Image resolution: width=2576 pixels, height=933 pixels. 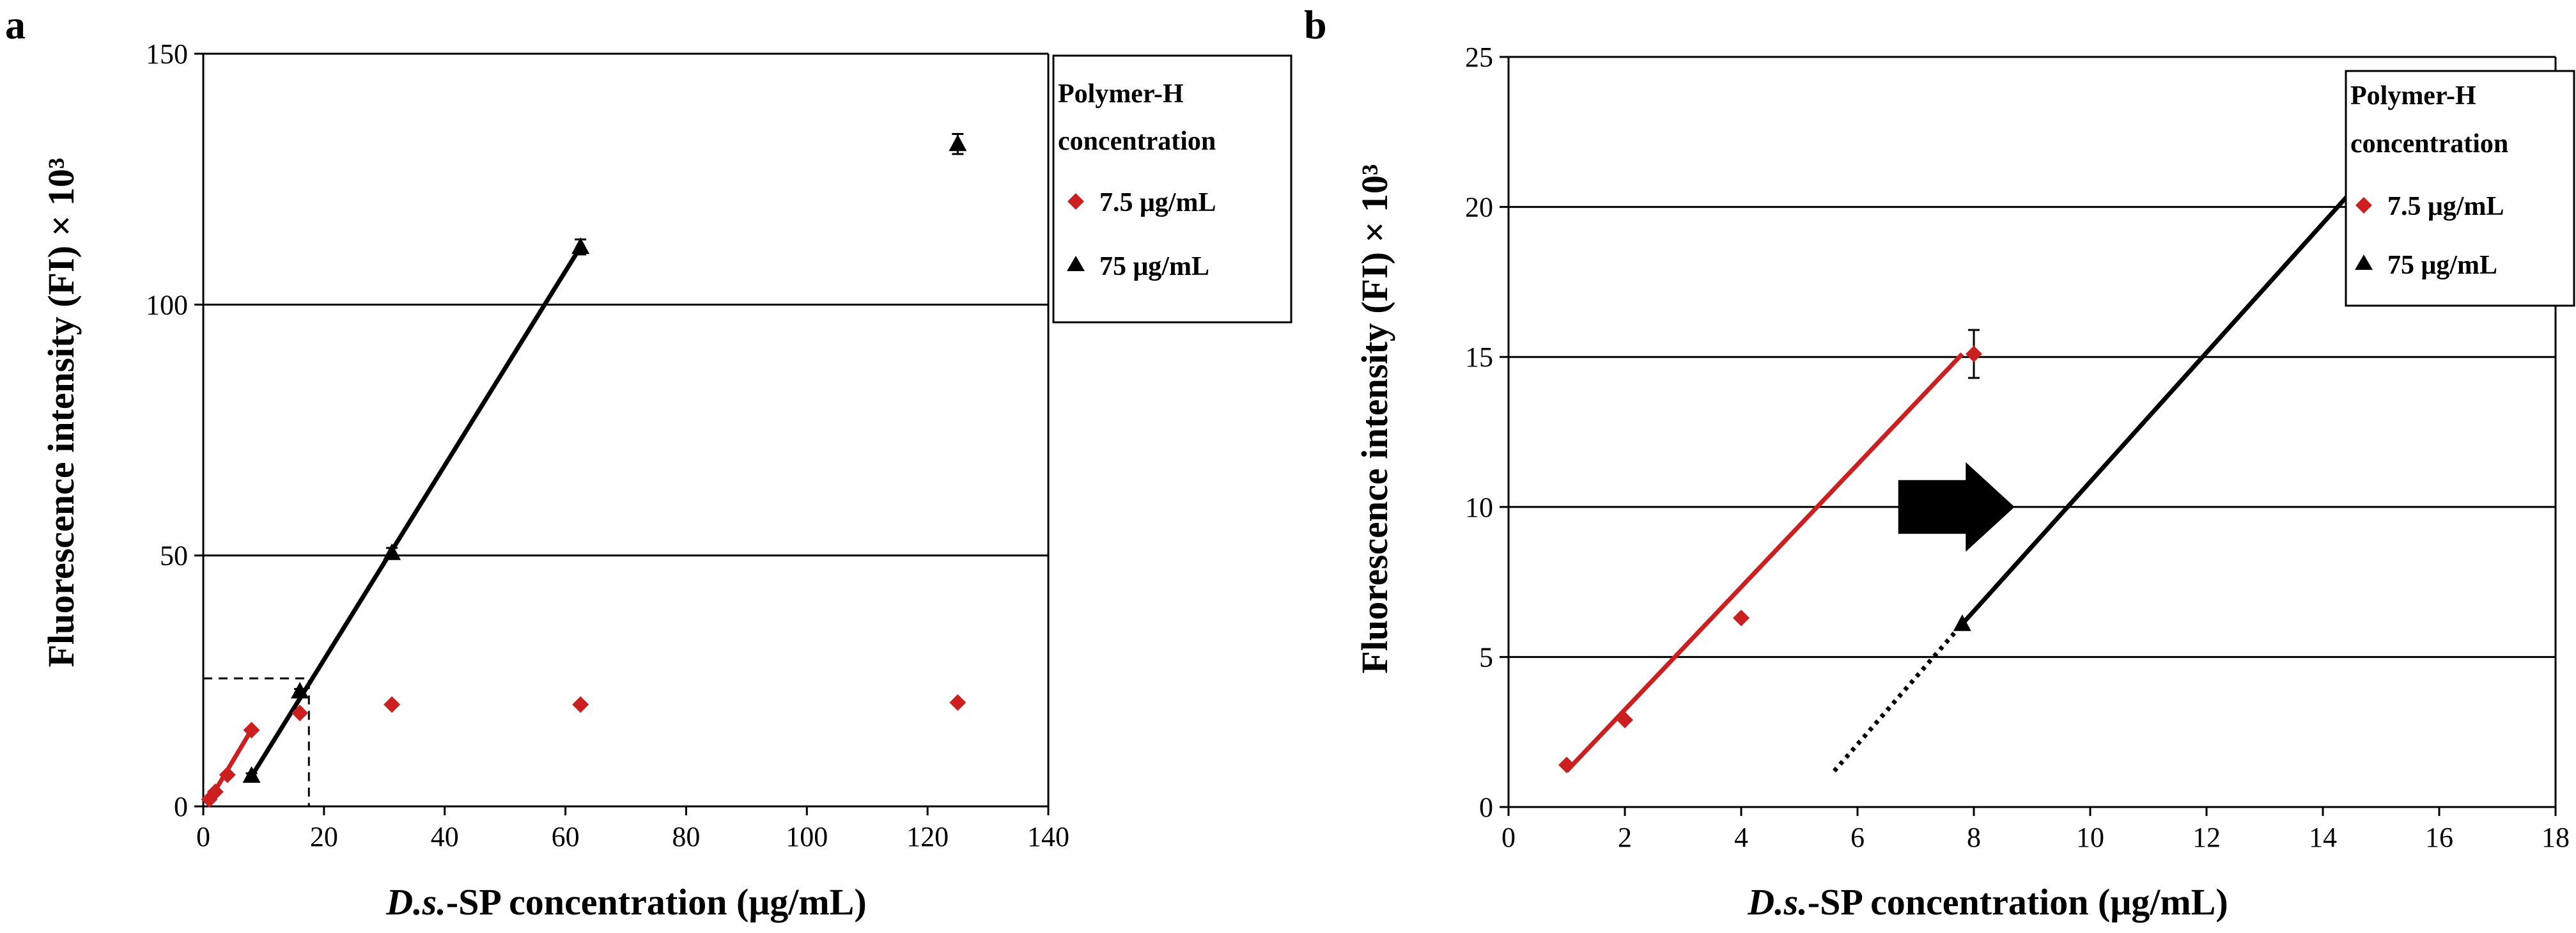 What do you see at coordinates (566, 836) in the screenshot?
I see `pa-x-tick-label-3: 60` at bounding box center [566, 836].